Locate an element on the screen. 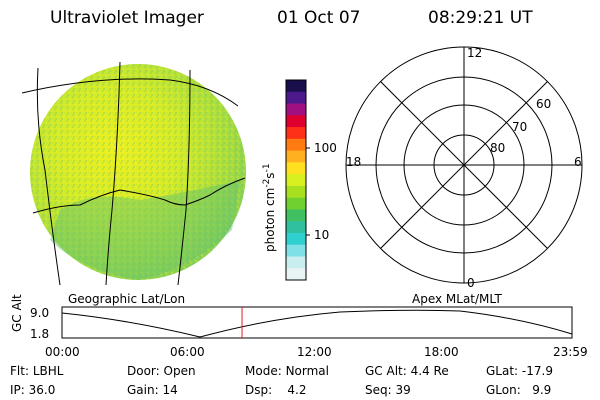  altitude-curve is located at coordinates (317, 323).